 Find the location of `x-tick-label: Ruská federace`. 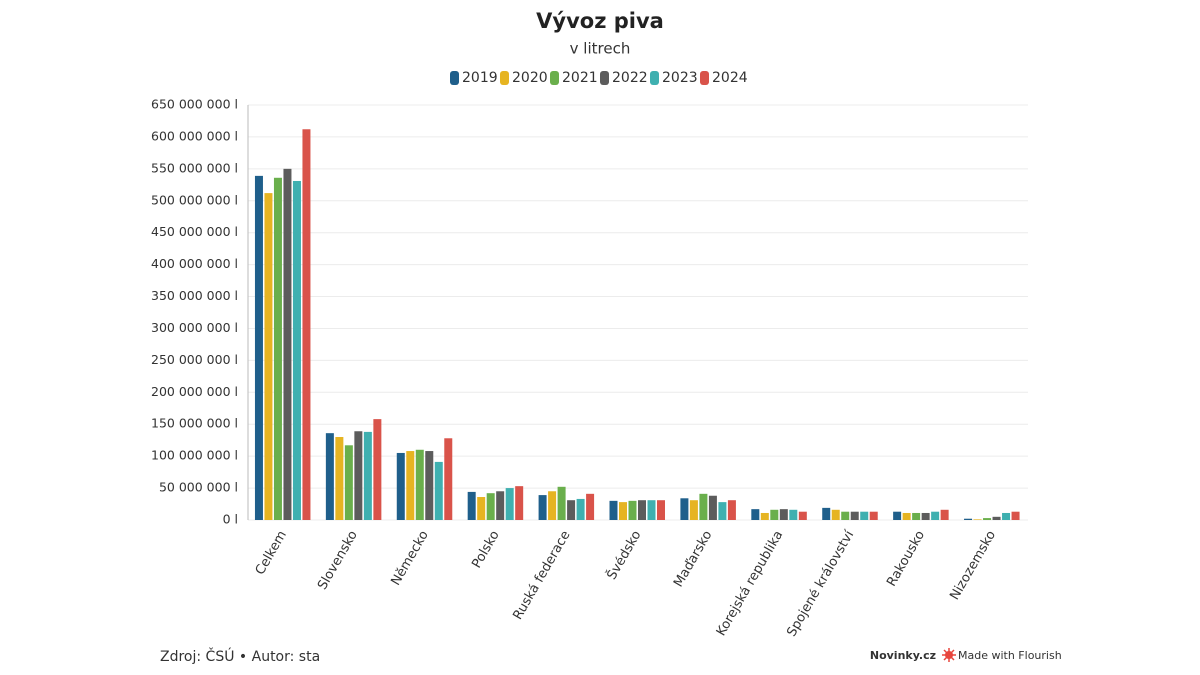

x-tick-label: Ruská federace is located at coordinates (542, 575).